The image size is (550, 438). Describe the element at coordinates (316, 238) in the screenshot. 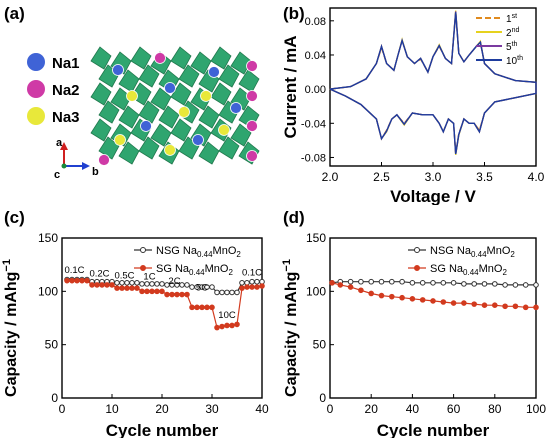

I see `y-tick-label: 150` at that location.